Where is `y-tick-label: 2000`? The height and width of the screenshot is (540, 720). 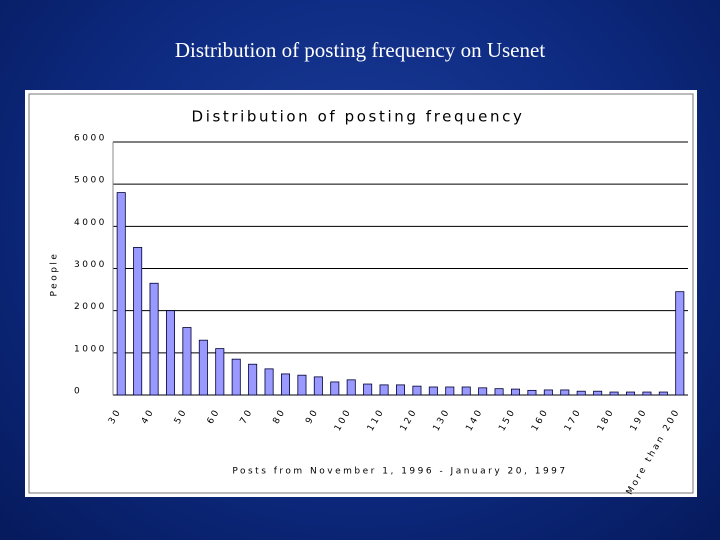
y-tick-label: 2000 is located at coordinates (90, 307).